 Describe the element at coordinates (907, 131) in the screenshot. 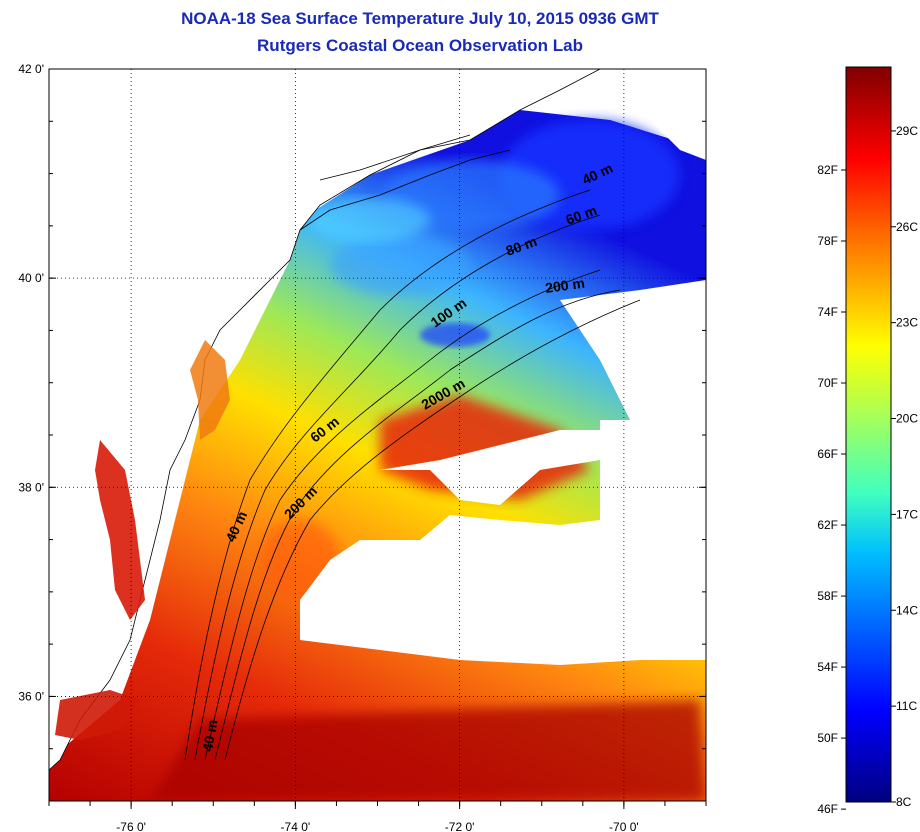

I see `colorbar-label-c: 29C` at that location.